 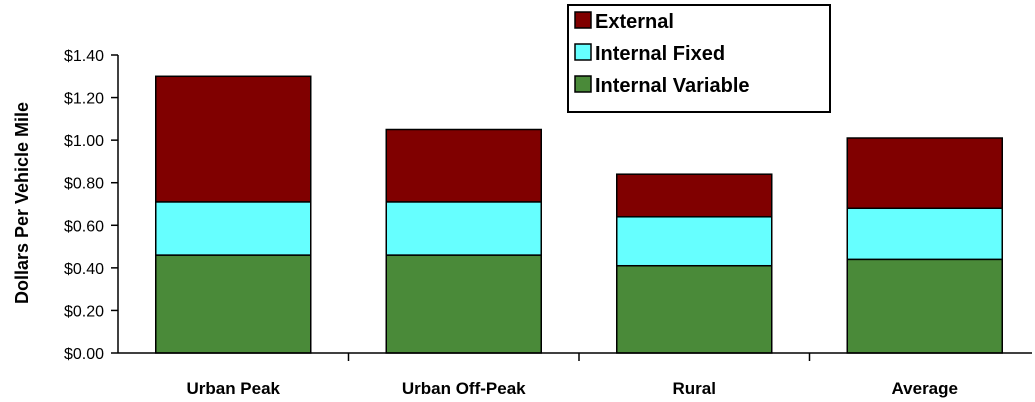 What do you see at coordinates (84, 311) in the screenshot?
I see `y-tick-label: $0.20` at bounding box center [84, 311].